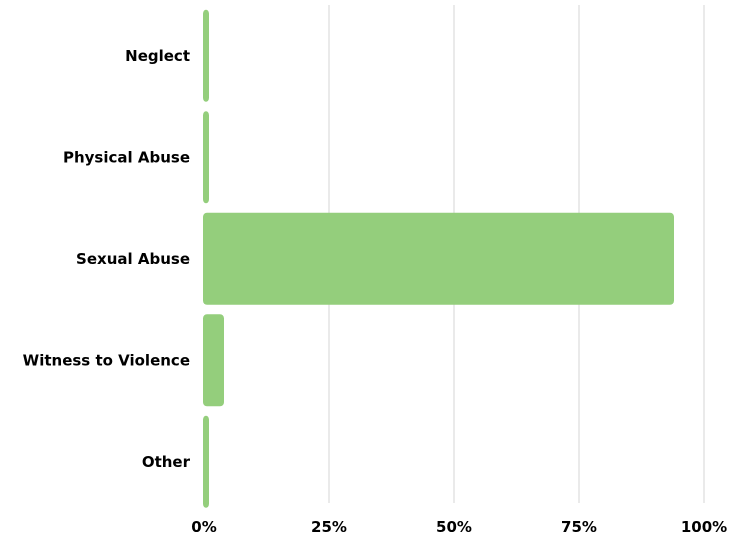  I want to click on x-tick-label-0: 0%, so click(203, 527).